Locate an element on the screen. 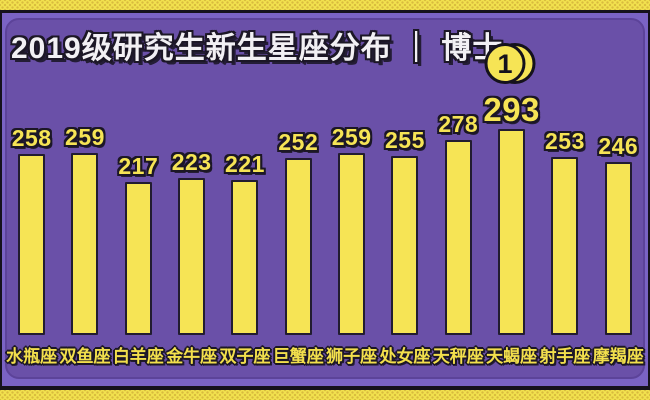 This screenshot has width=650, height=400. category-labels-row: 水瓶座 双鱼座 白羊座 金牛座 双子座 巨蟹座 狮子座 处女座 天秤座 天蝎座 射手座 摩羯座 is located at coordinates (325, 357).